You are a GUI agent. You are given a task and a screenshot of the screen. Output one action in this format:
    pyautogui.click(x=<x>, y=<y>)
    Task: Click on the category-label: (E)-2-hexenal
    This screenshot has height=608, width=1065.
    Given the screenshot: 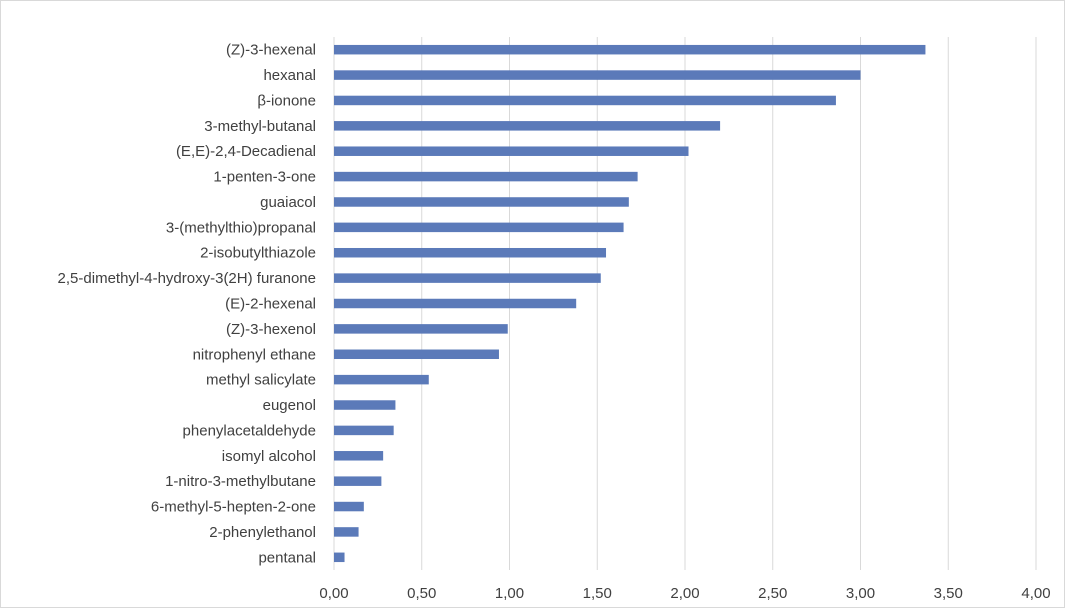 What is the action you would take?
    pyautogui.click(x=270, y=304)
    